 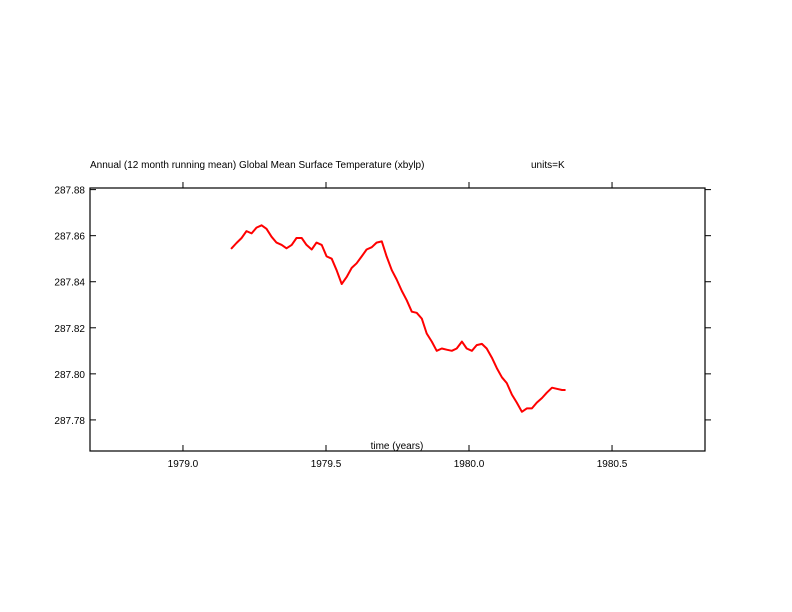 I want to click on y-tick-label: 287.88, so click(x=69, y=191).